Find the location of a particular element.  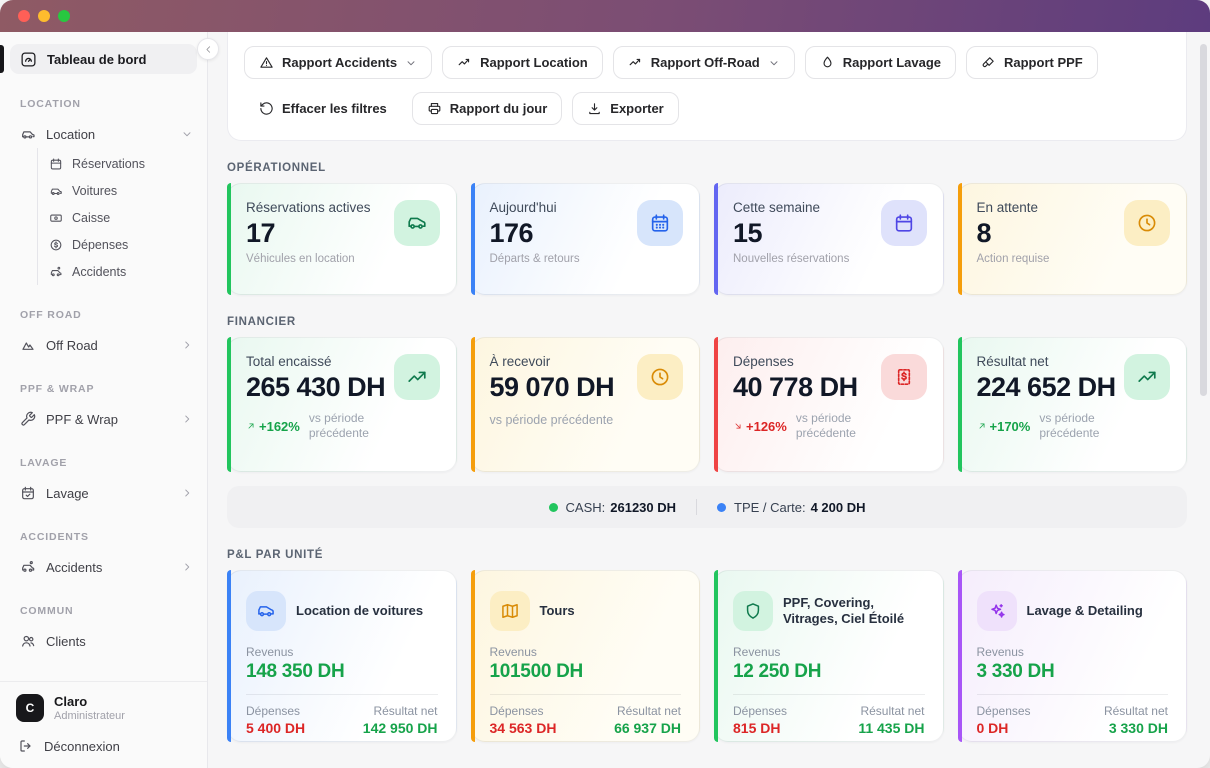

sidebar-item-accidents: Accidents is located at coordinates (103, 567).